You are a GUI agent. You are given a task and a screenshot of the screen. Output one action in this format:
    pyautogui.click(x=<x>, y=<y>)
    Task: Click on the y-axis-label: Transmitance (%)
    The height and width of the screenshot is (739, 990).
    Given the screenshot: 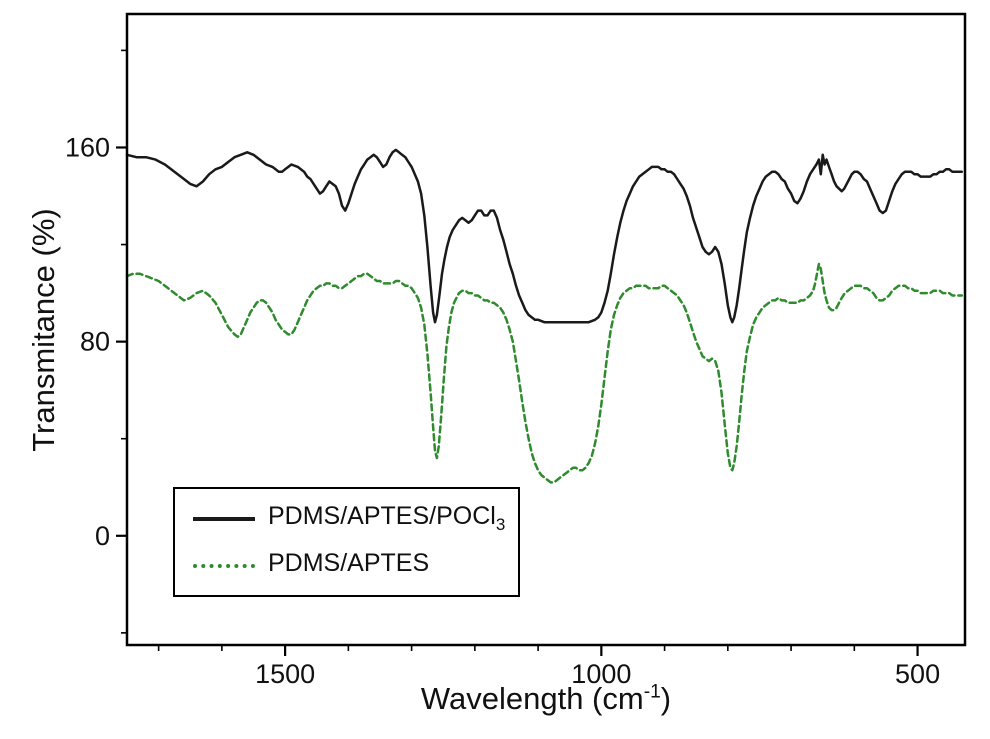 What is the action you would take?
    pyautogui.click(x=43, y=330)
    